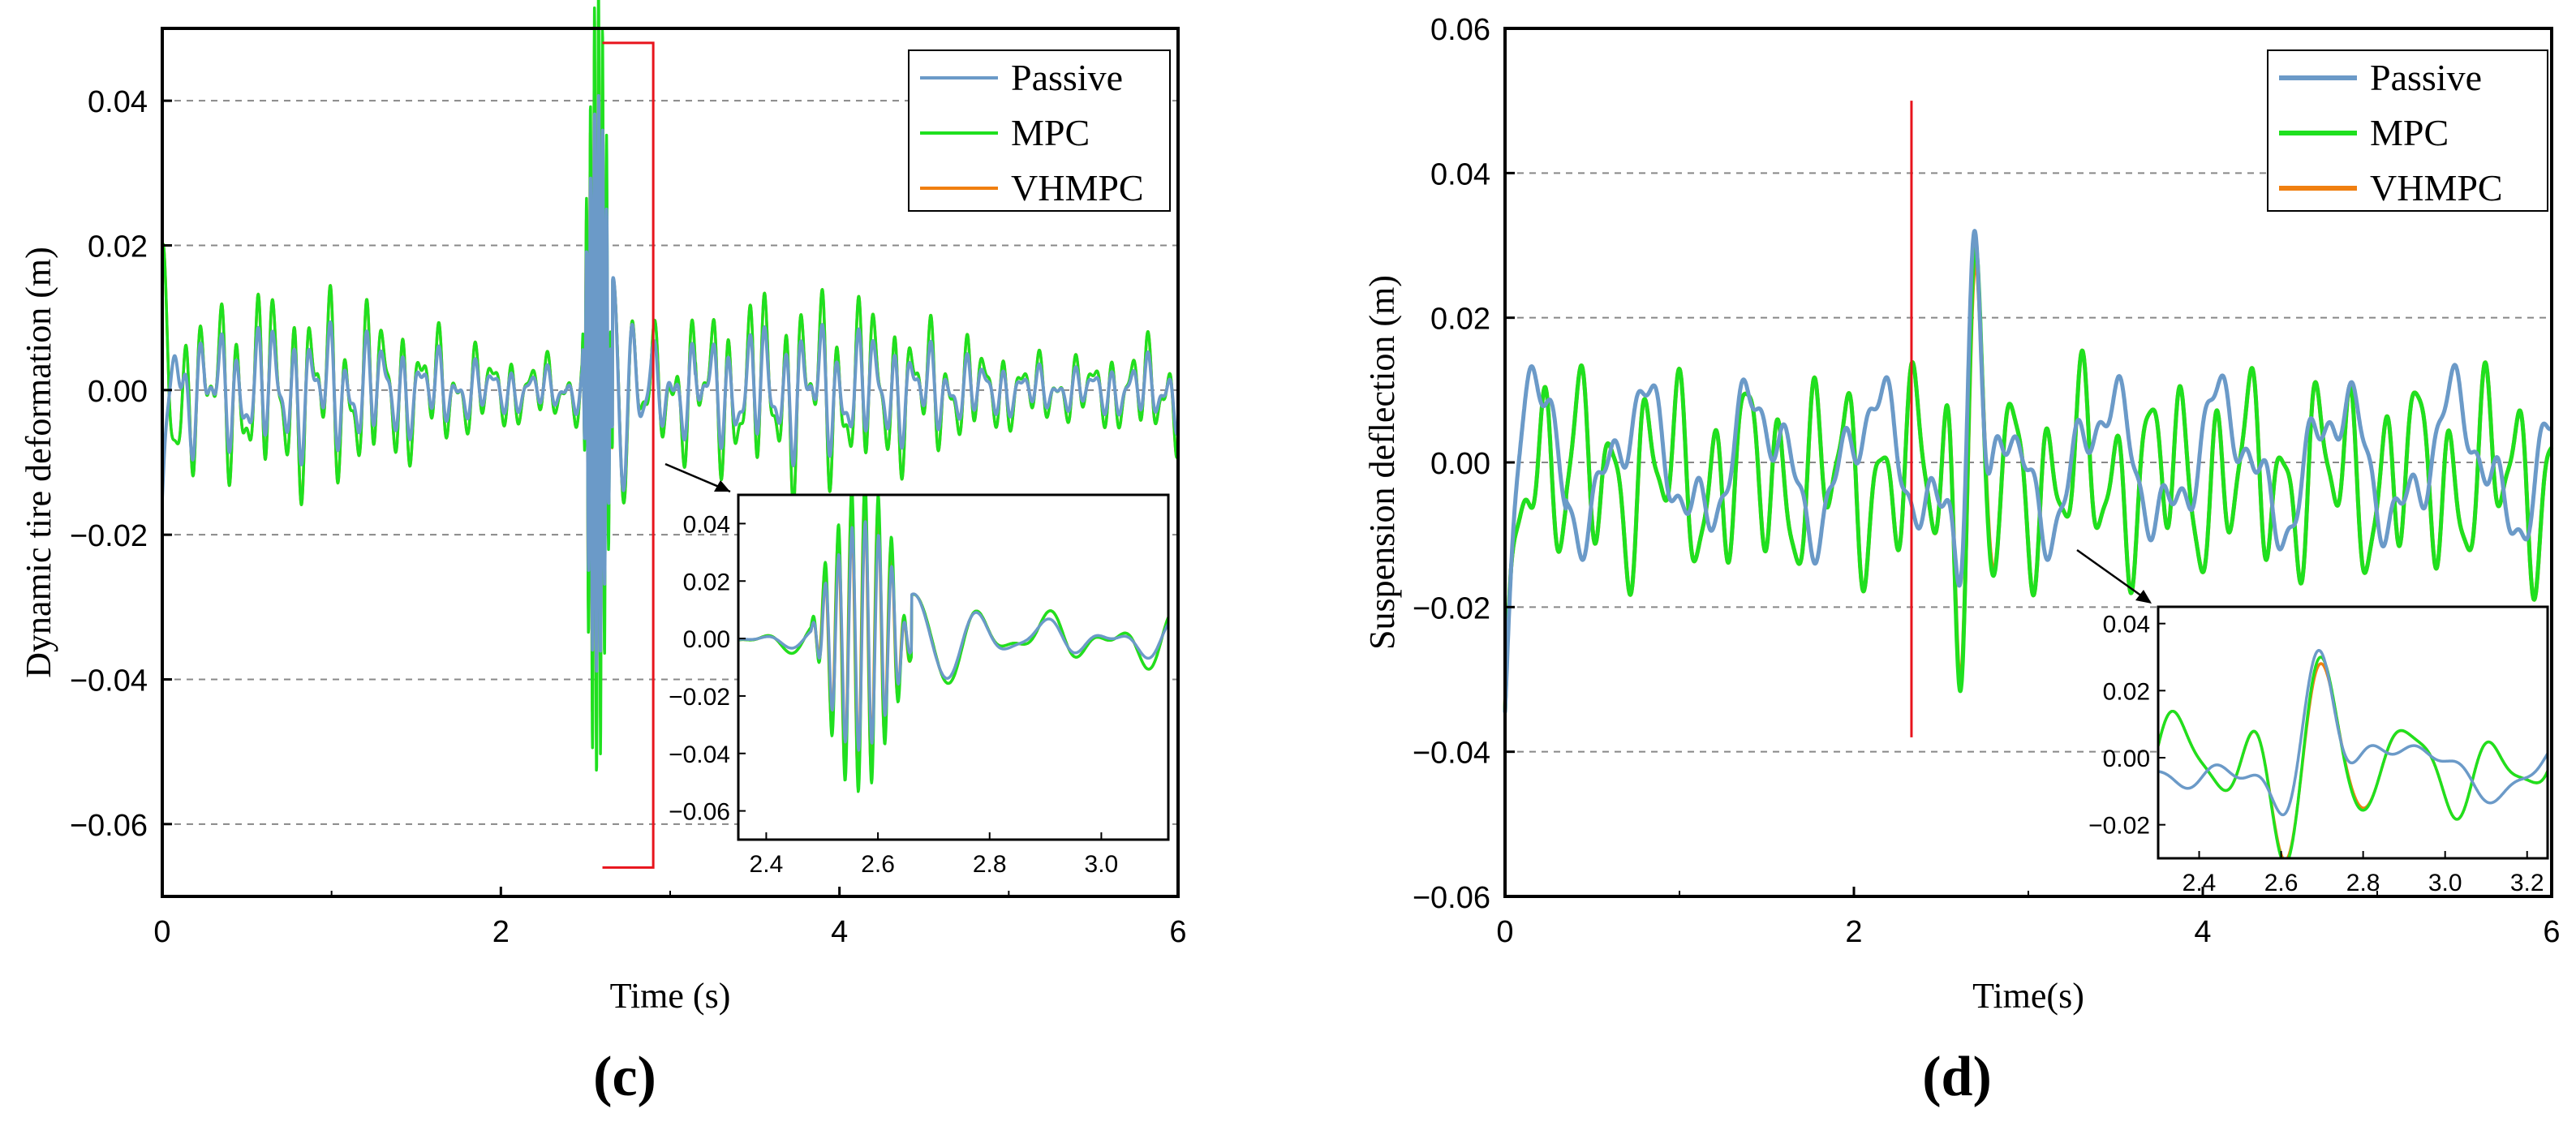  Describe the element at coordinates (118, 392) in the screenshot. I see `panel-c-y-tick-label: 0.00` at that location.